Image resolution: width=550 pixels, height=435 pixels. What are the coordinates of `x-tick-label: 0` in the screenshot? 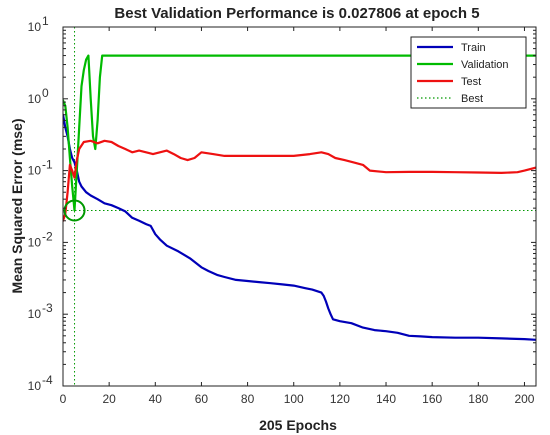 It's located at (63, 399).